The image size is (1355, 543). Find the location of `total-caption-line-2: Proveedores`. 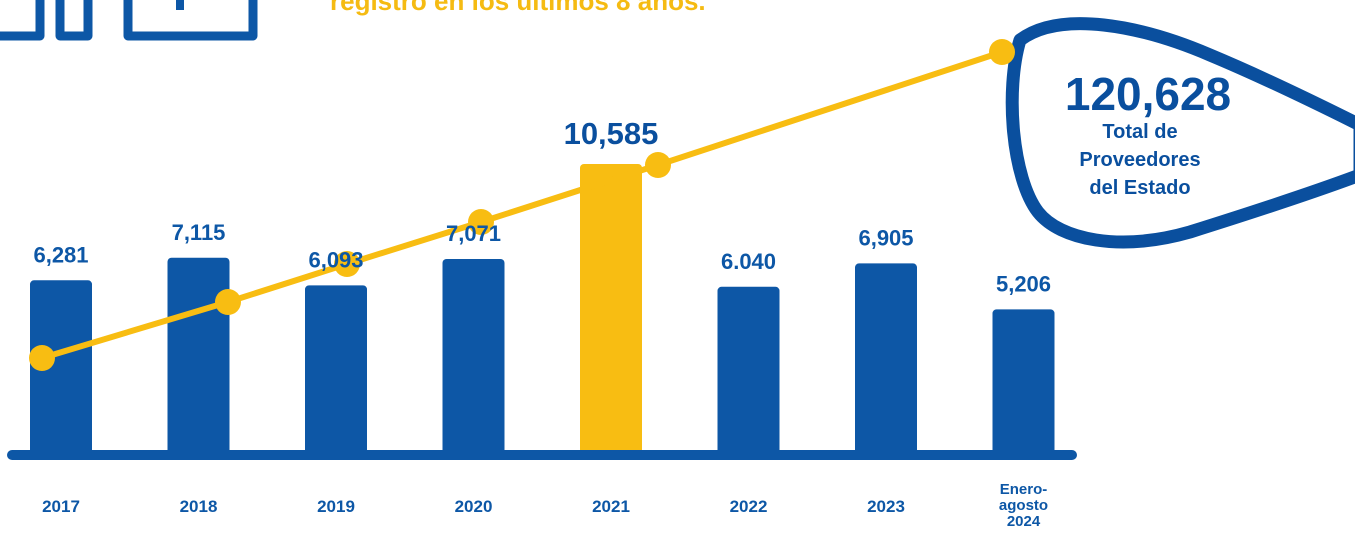

total-caption-line-2: Proveedores is located at coordinates (1139, 160).